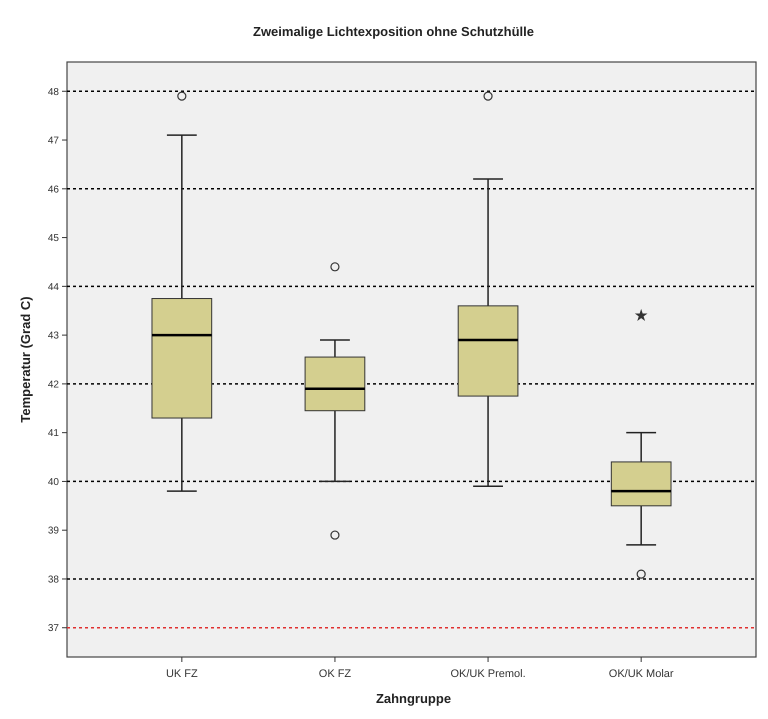 This screenshot has width=768, height=719. I want to click on chart-title: Zweimalige Lichtexposition ohne Schutzhülle, so click(393, 31).